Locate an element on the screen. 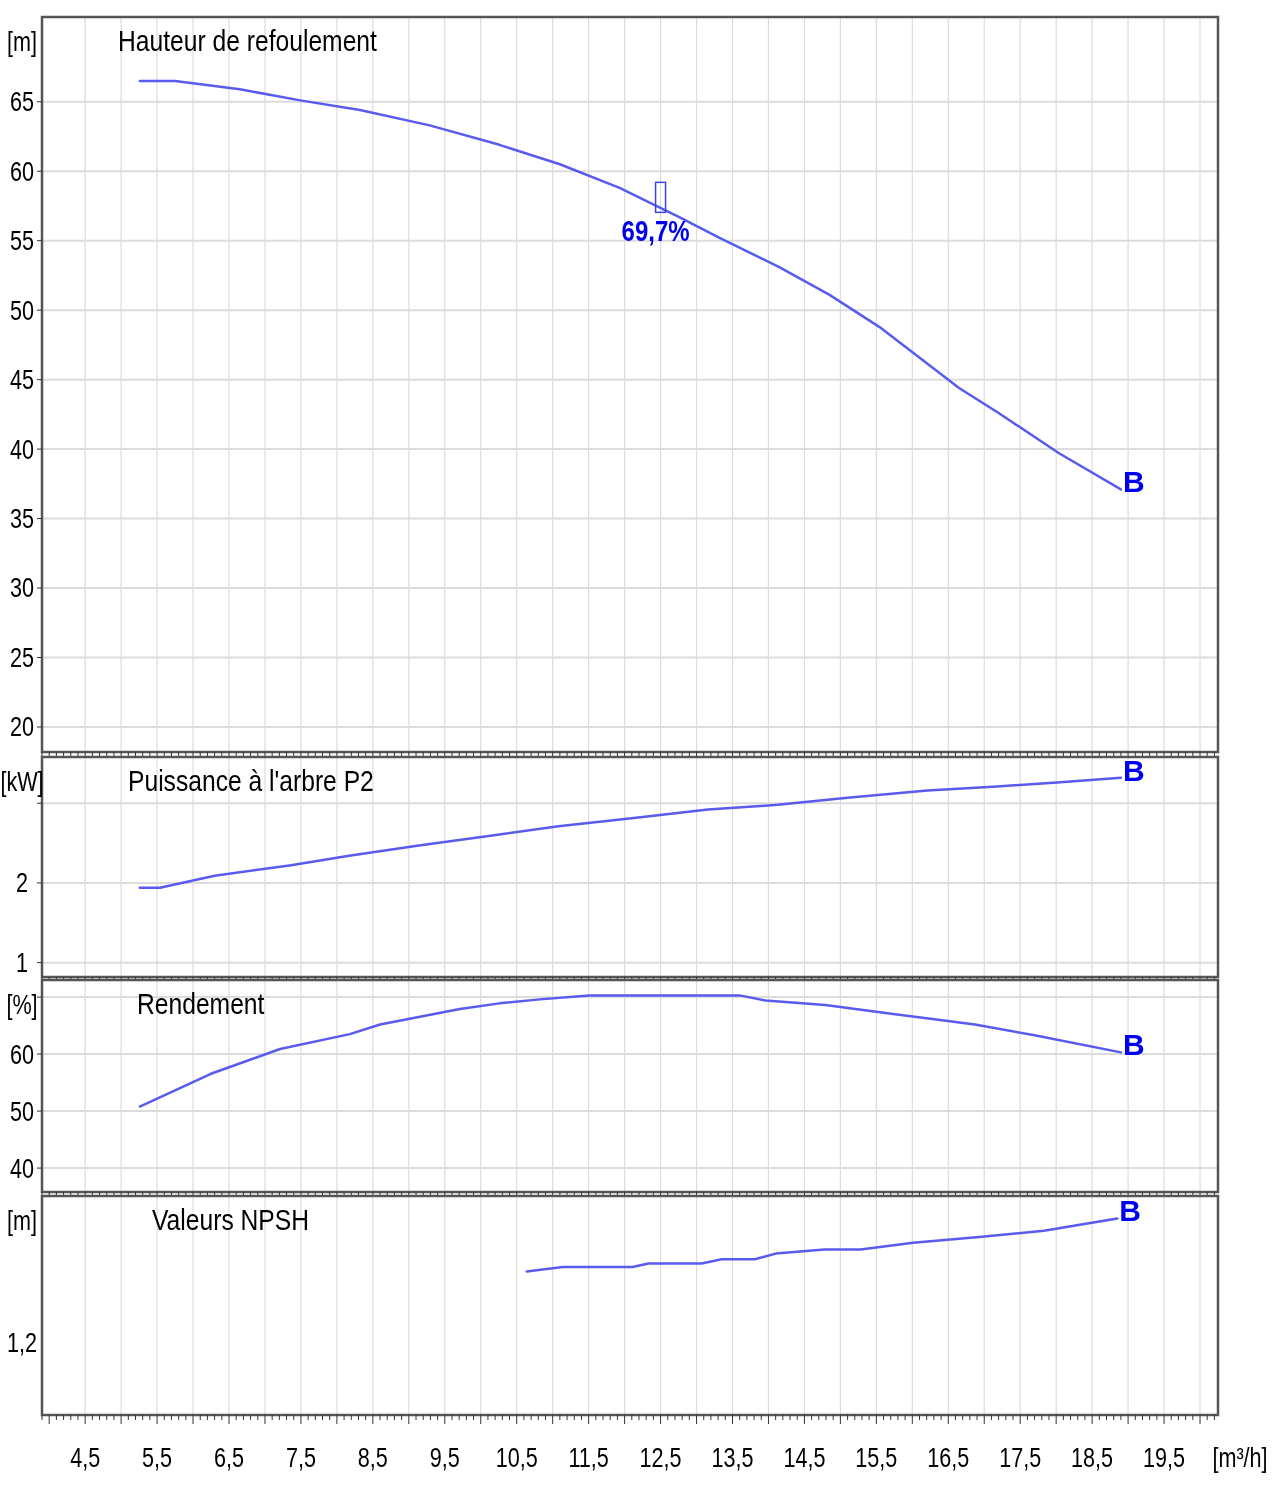  x-tick-label: 7,5 is located at coordinates (300, 1457).